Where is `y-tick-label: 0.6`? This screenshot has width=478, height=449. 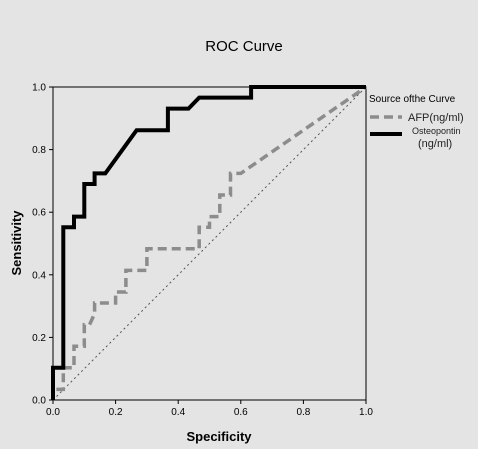 y-tick-label: 0.6 is located at coordinates (39, 213).